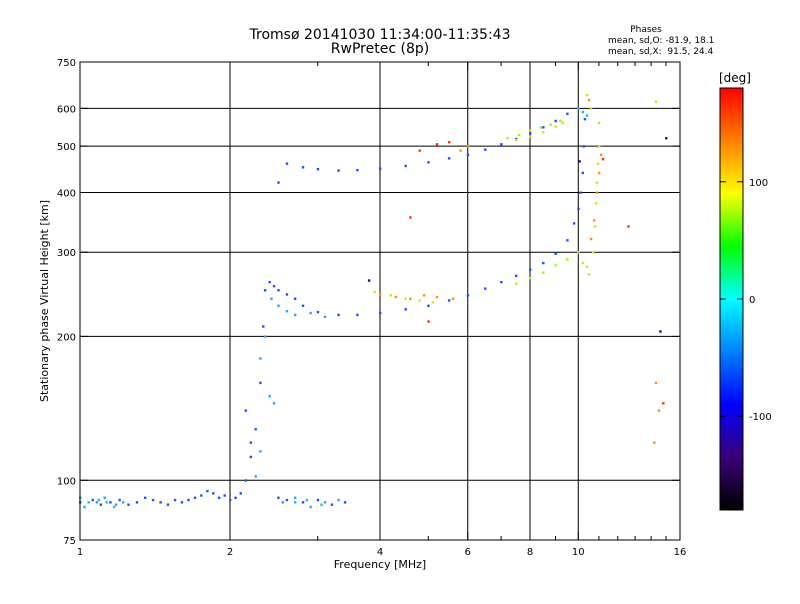 This screenshot has height=604, width=800. What do you see at coordinates (230, 552) in the screenshot?
I see `x-tick-label: 2` at bounding box center [230, 552].